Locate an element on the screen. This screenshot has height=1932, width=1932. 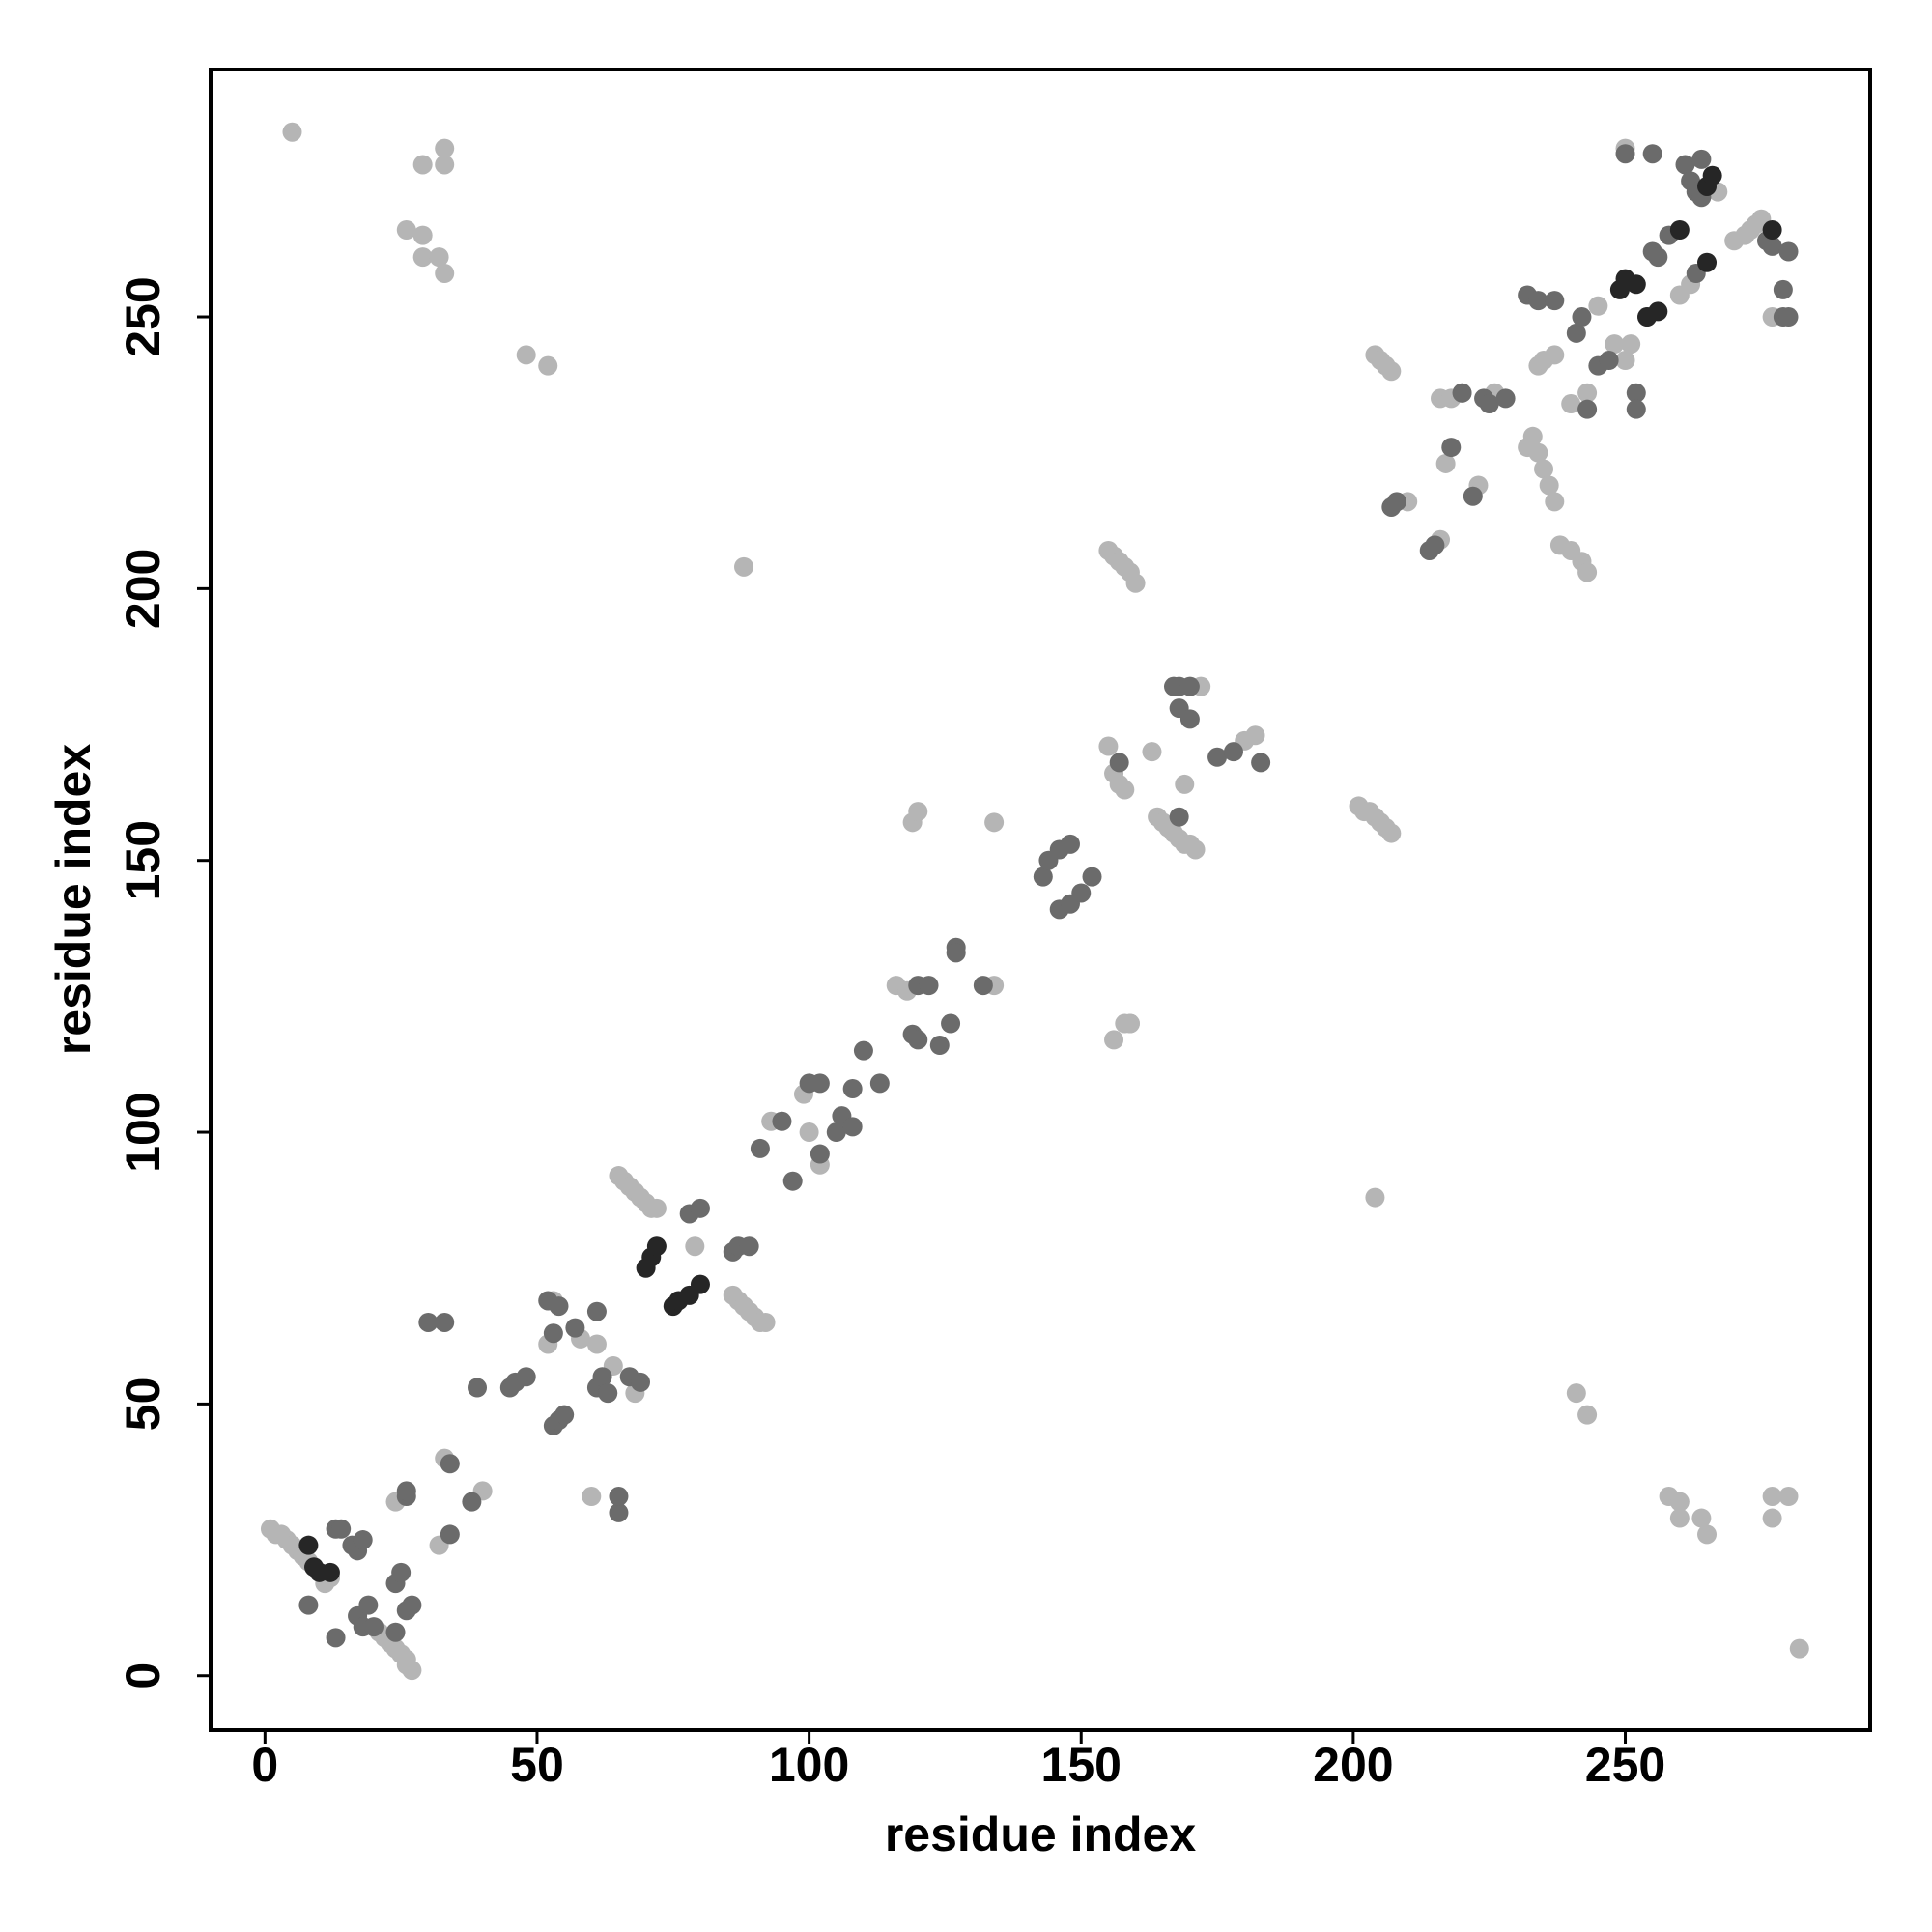
x-tick-label: 100 is located at coordinates (809, 1765).